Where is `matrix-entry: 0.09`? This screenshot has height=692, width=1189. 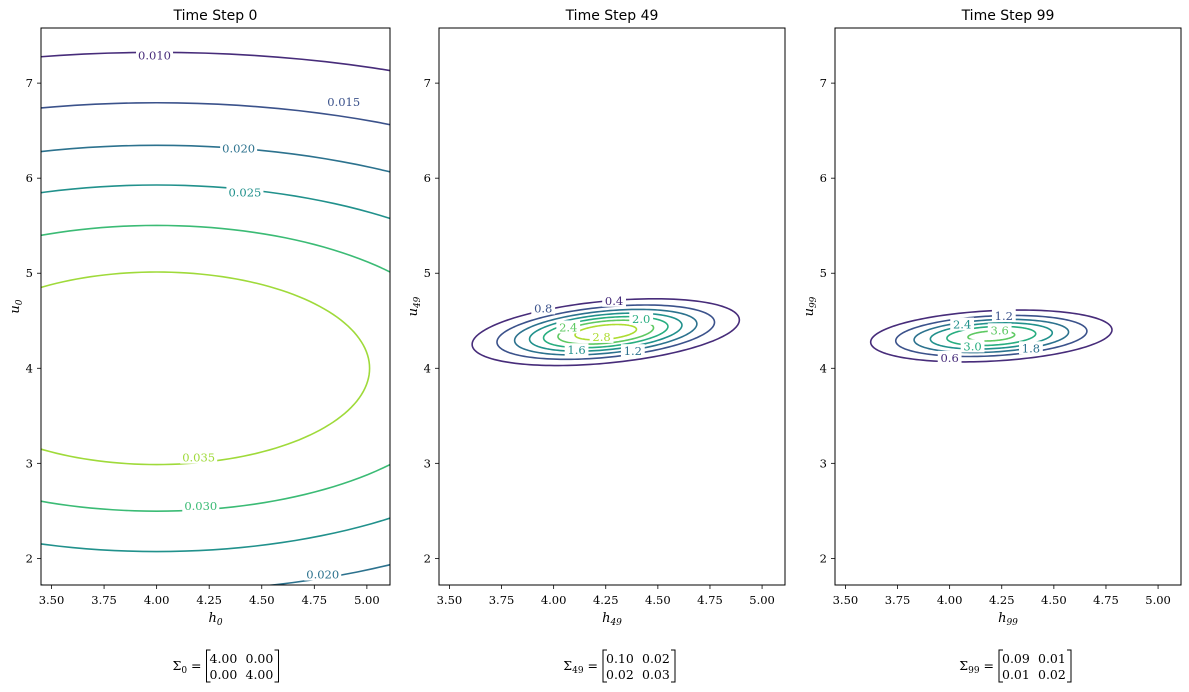 matrix-entry: 0.09 is located at coordinates (1016, 658).